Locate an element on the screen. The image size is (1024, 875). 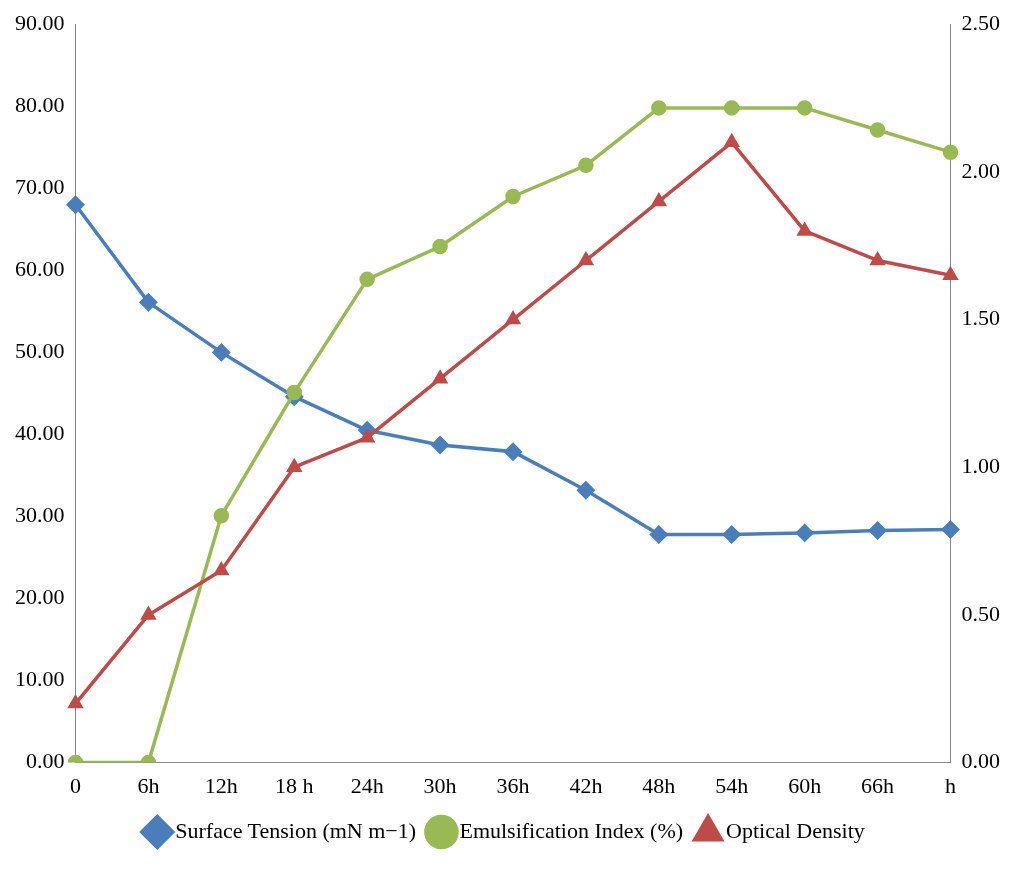
x-tick-label: 60h is located at coordinates (805, 785).